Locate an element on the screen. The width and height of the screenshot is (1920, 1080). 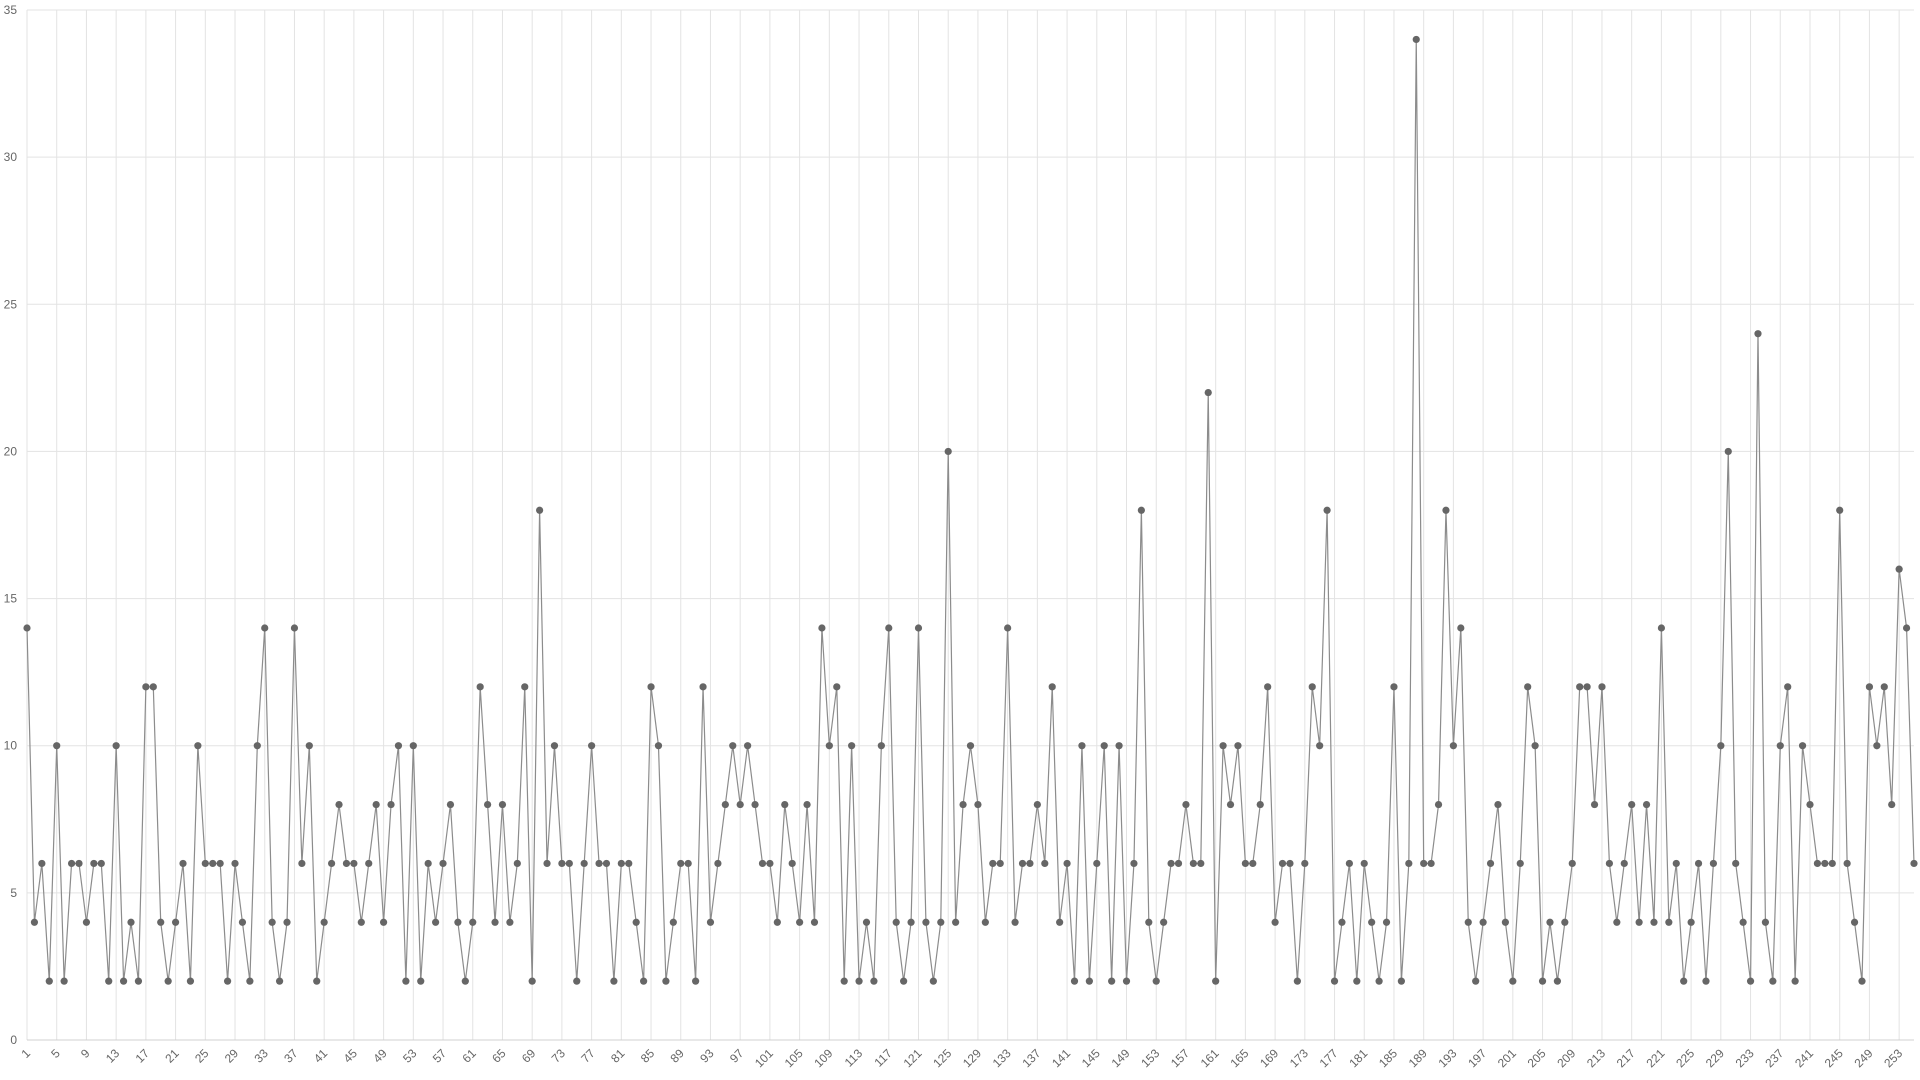
x-tick-label: 165 is located at coordinates (1239, 1058).